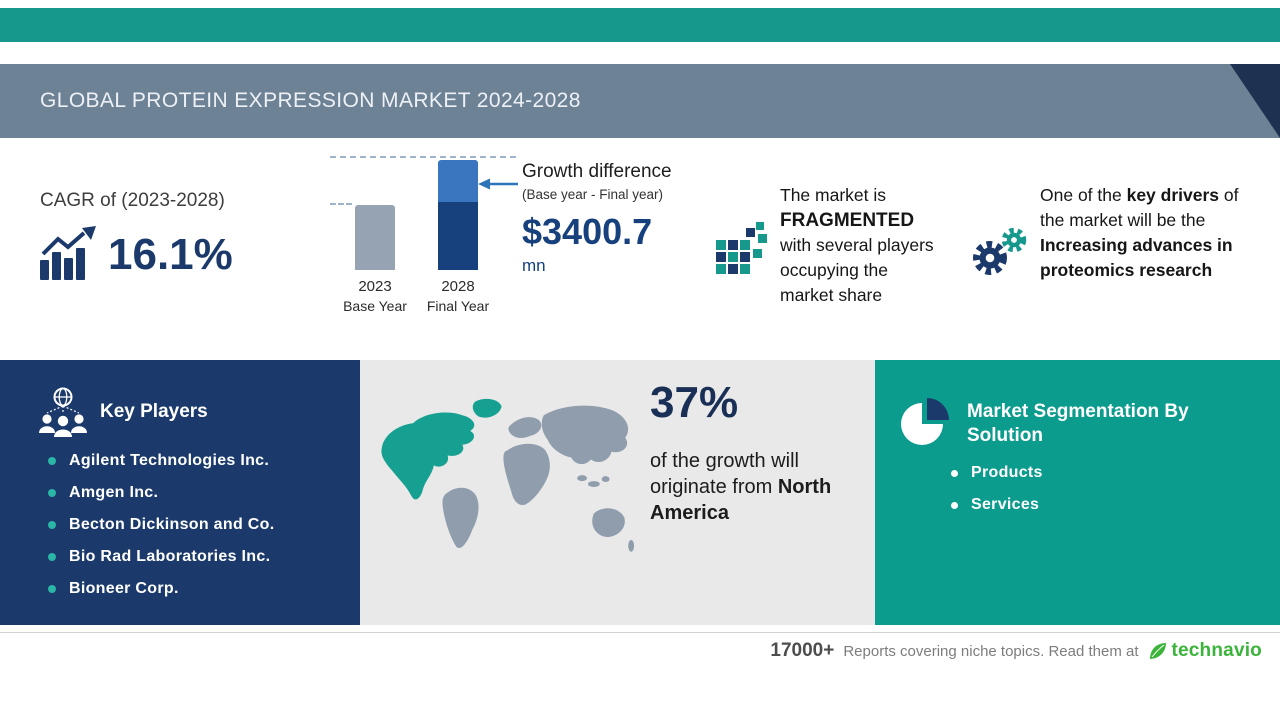 The width and height of the screenshot is (1280, 720). What do you see at coordinates (1139, 207) in the screenshot?
I see `key-drivers-mid: of the market will be the` at bounding box center [1139, 207].